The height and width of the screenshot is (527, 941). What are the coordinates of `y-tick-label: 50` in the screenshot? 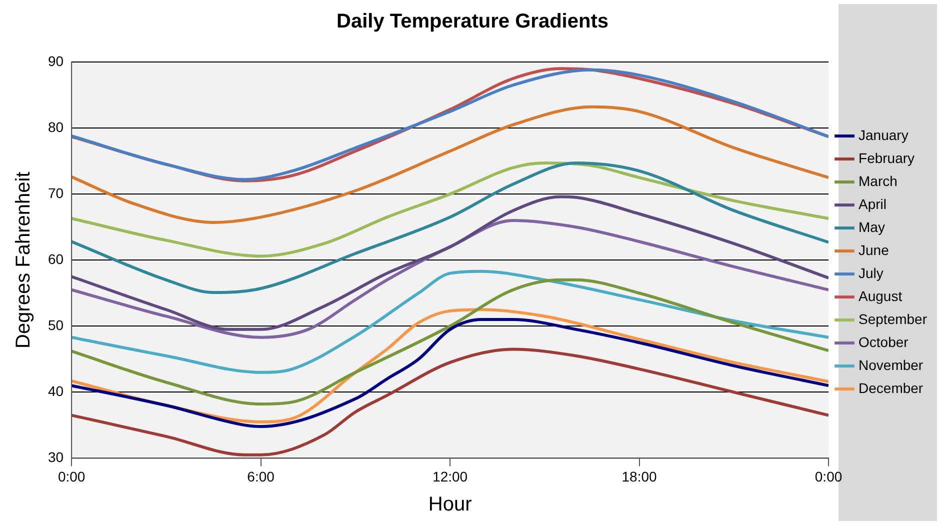 It's located at (56, 324).